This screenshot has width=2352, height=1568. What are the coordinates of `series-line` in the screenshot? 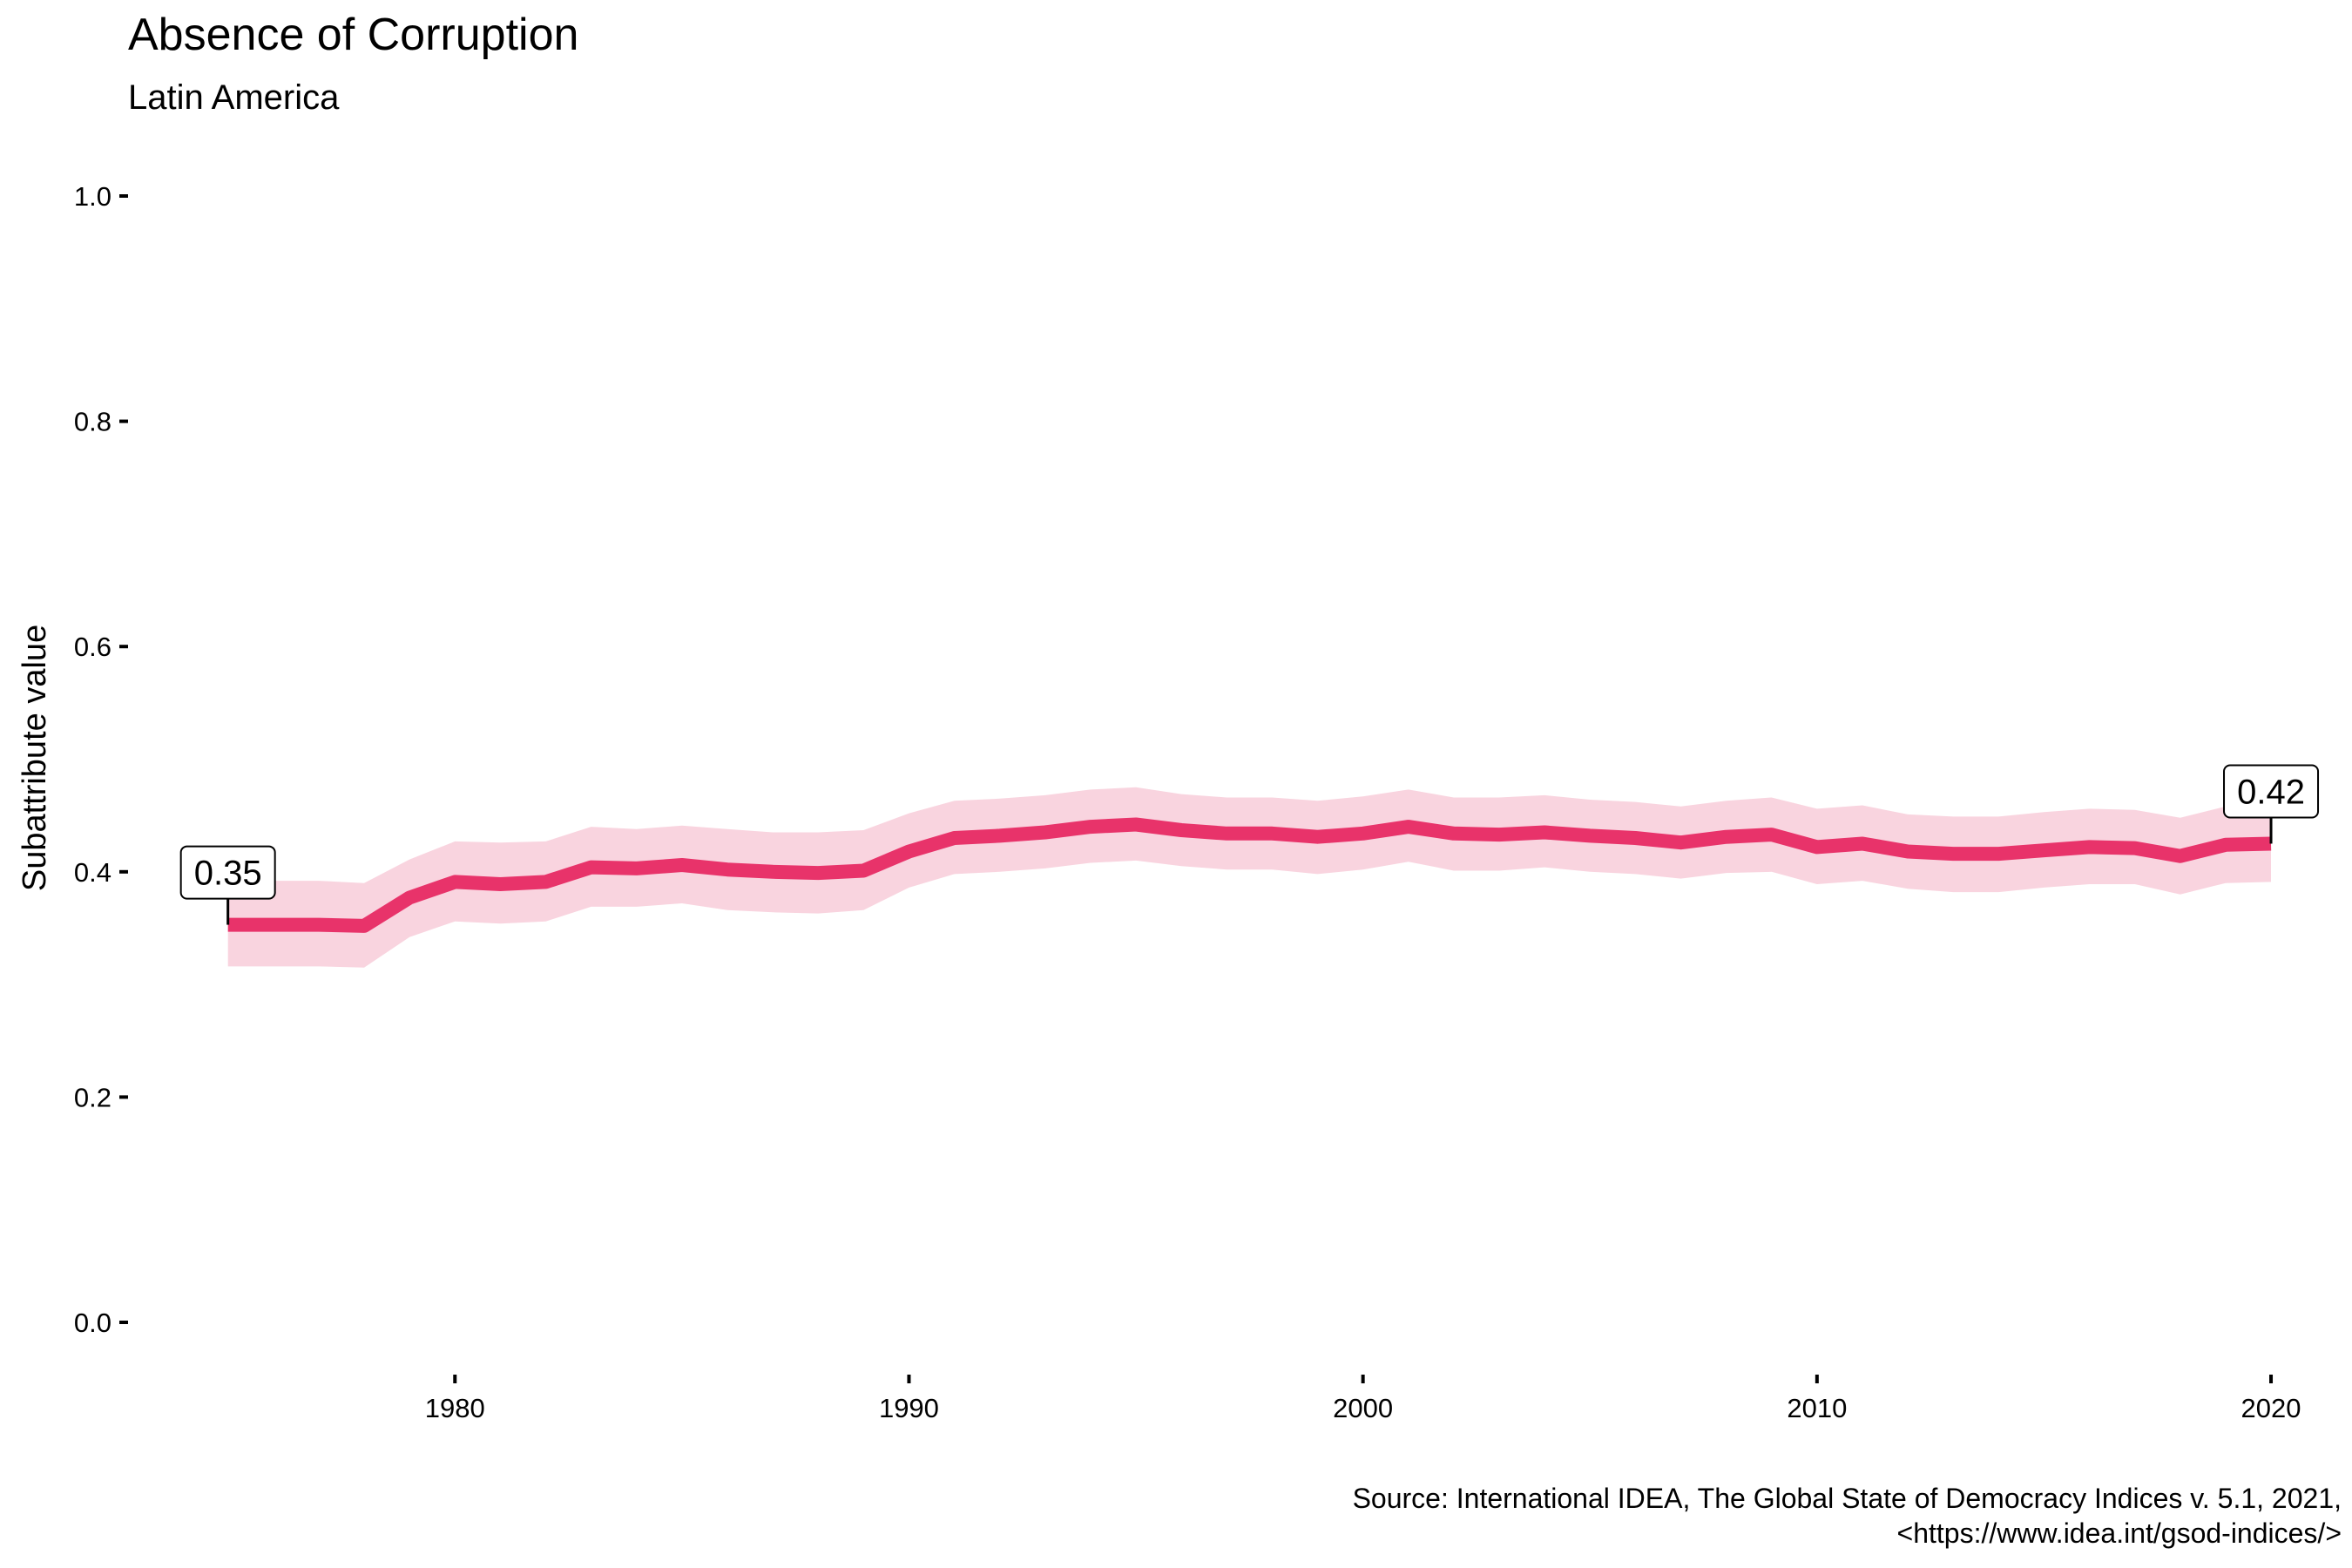 It's located at (1250, 875).